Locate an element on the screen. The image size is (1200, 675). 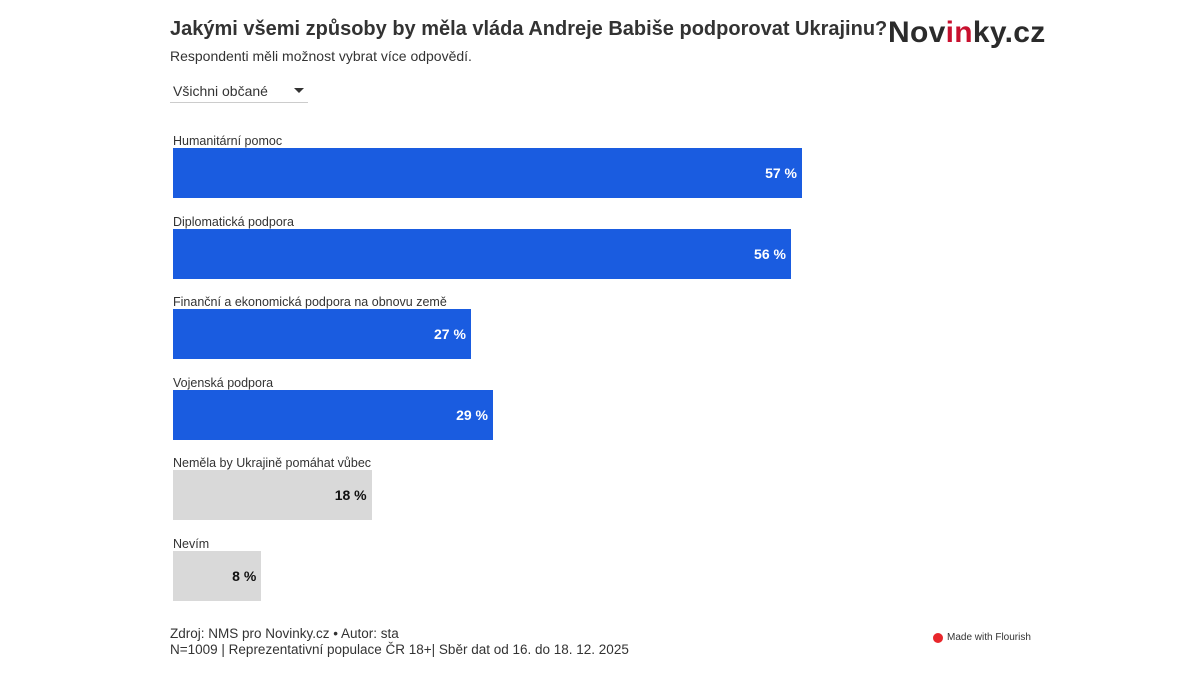
bar: 57 % is located at coordinates (487, 173).